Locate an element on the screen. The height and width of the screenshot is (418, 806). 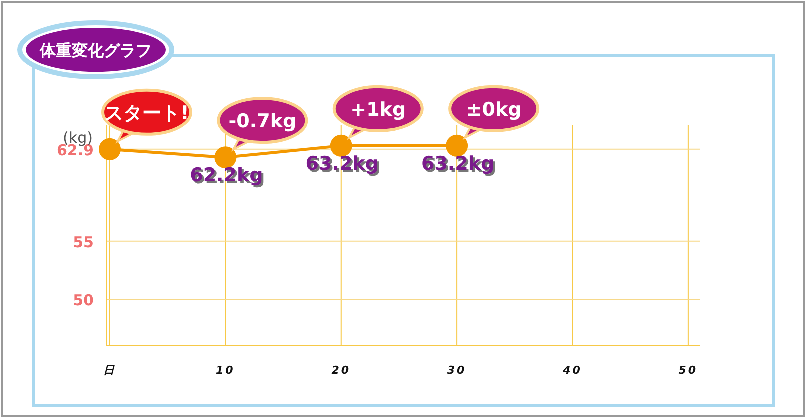
x-tick-label: 50 is located at coordinates (688, 370).